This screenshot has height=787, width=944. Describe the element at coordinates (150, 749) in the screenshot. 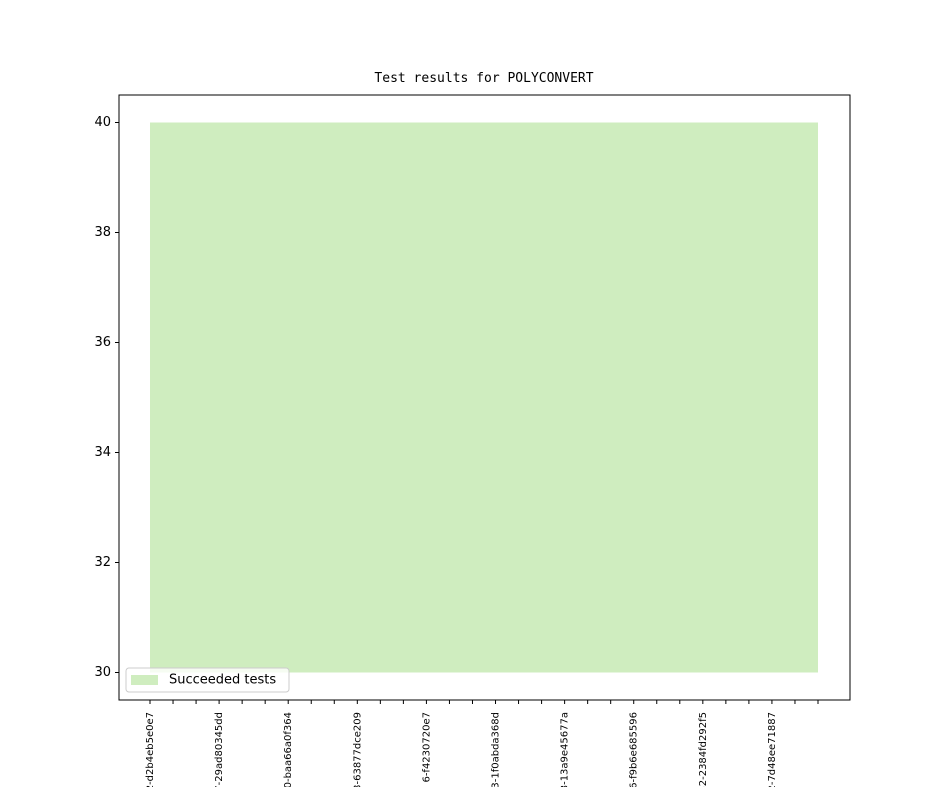

I see `x-tick-label: 2-d2b4eb5e0e7` at that location.